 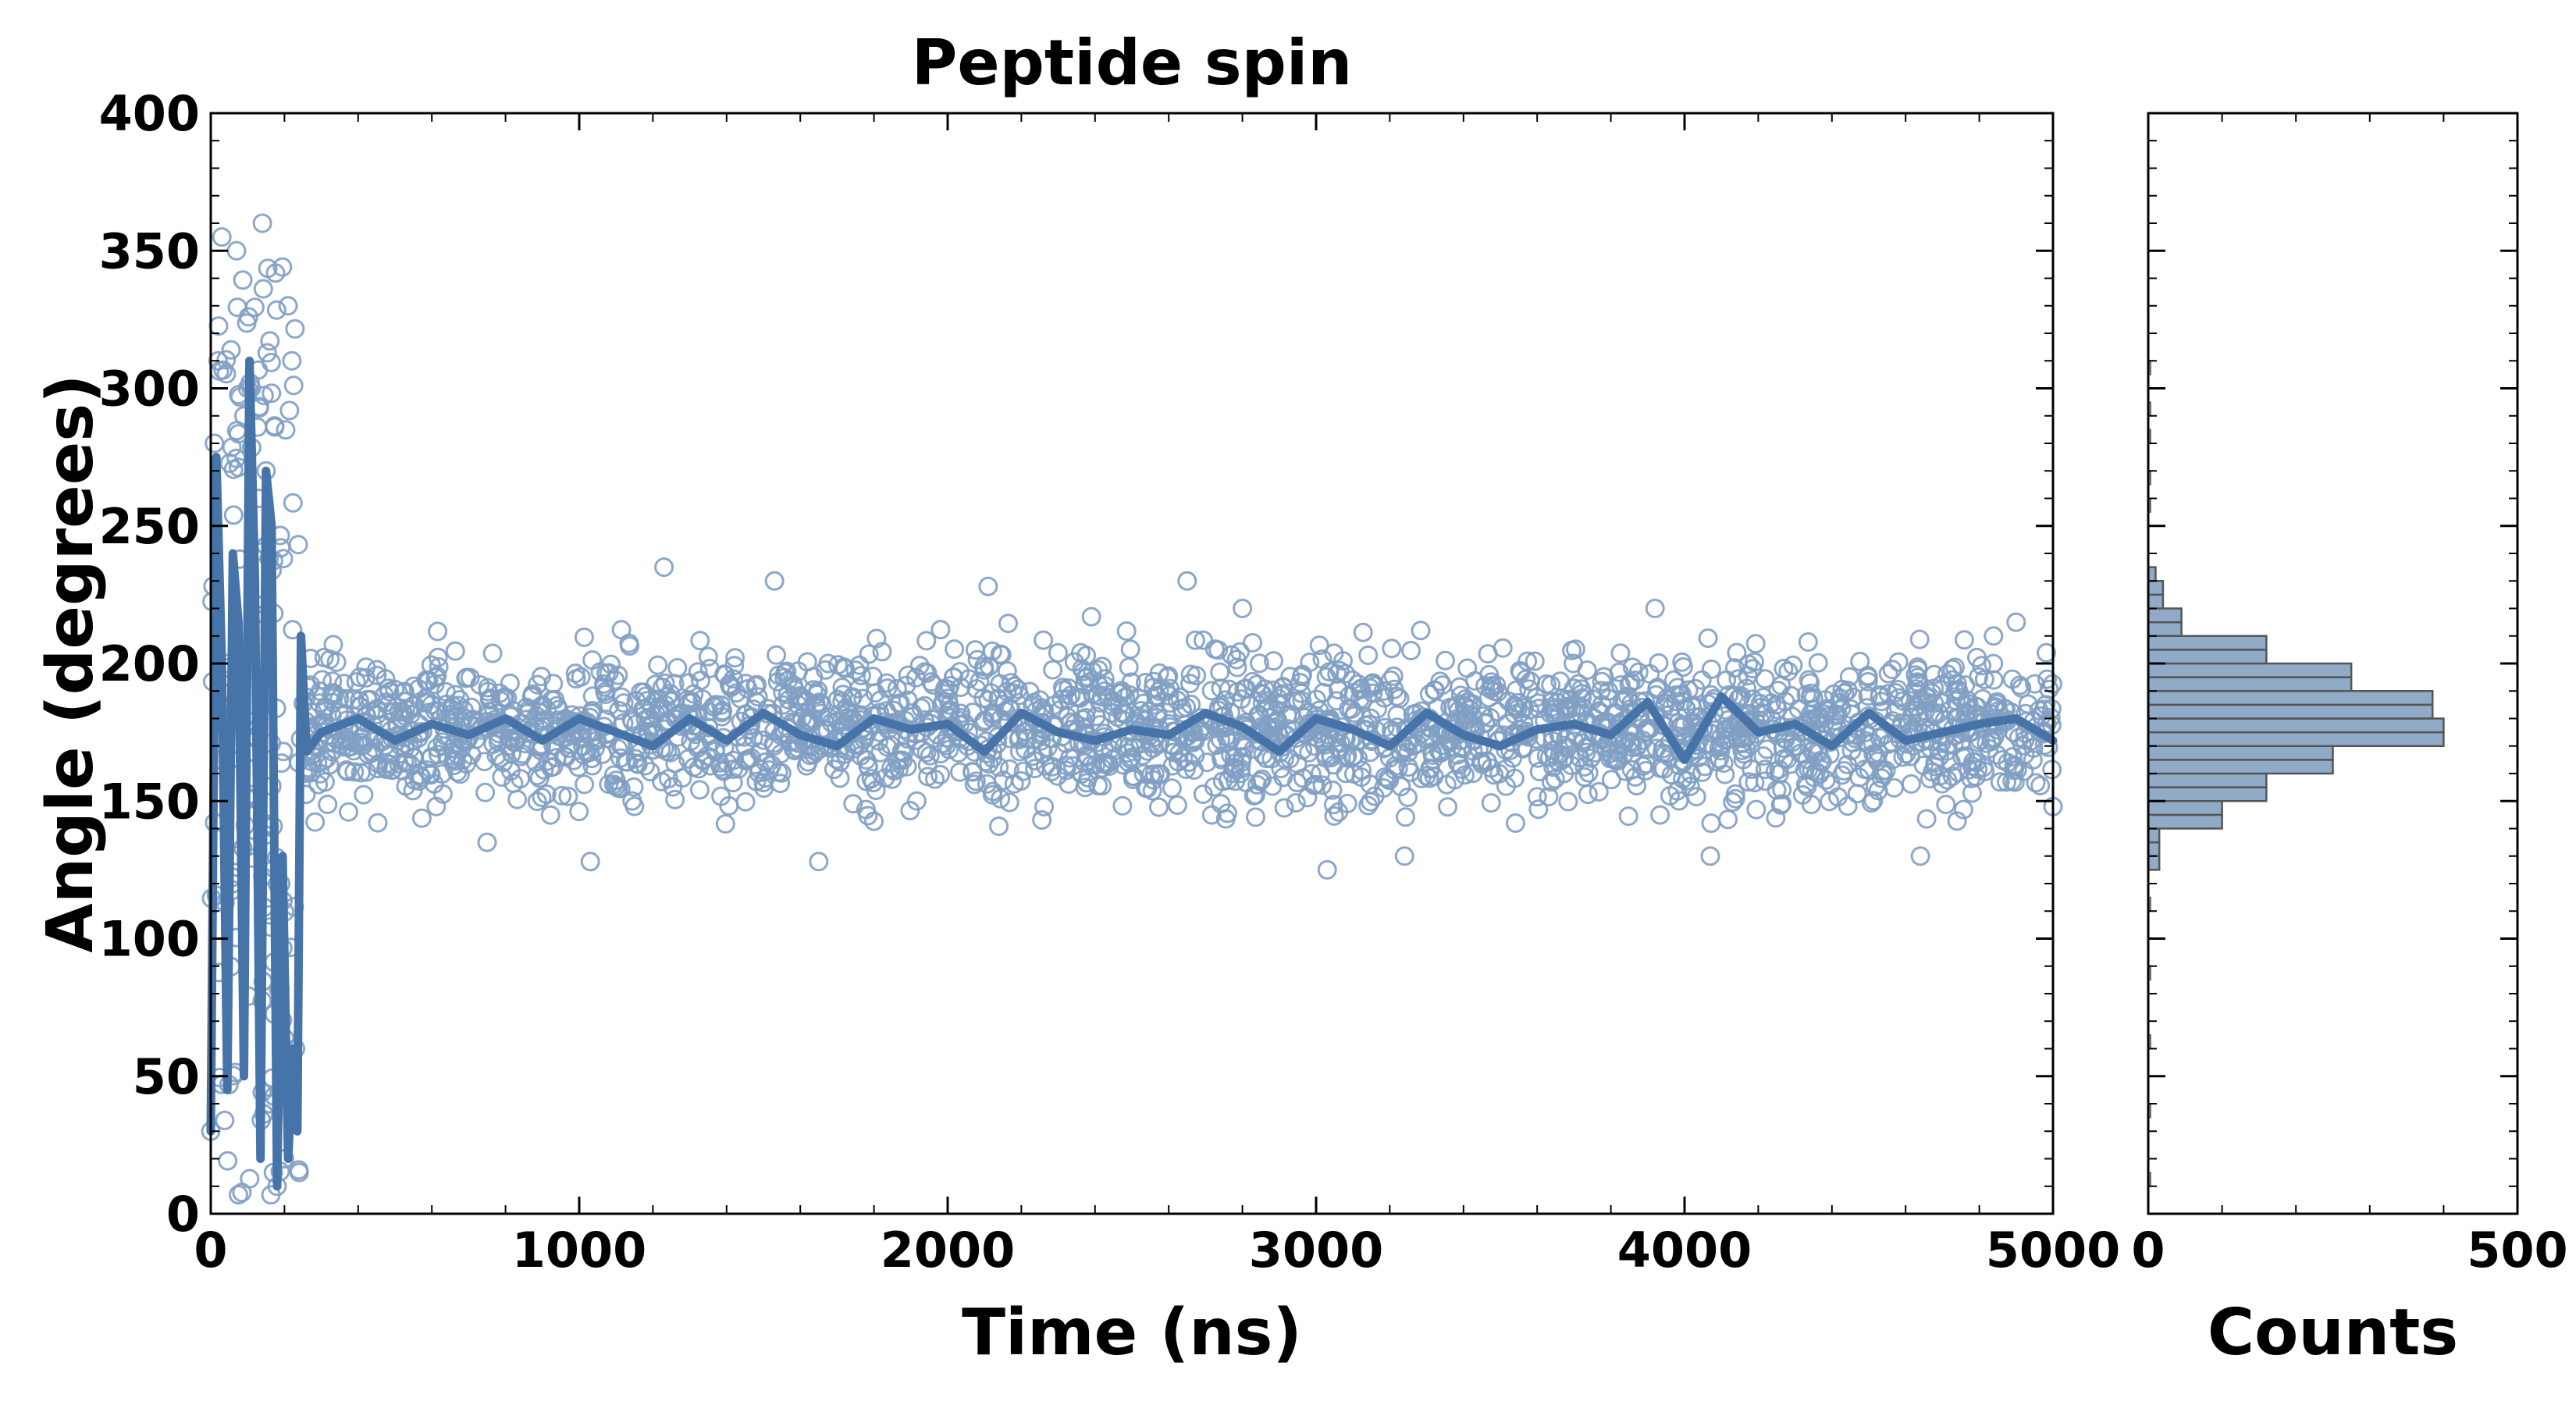 I want to click on x-tick-label: 0, so click(x=210, y=1250).